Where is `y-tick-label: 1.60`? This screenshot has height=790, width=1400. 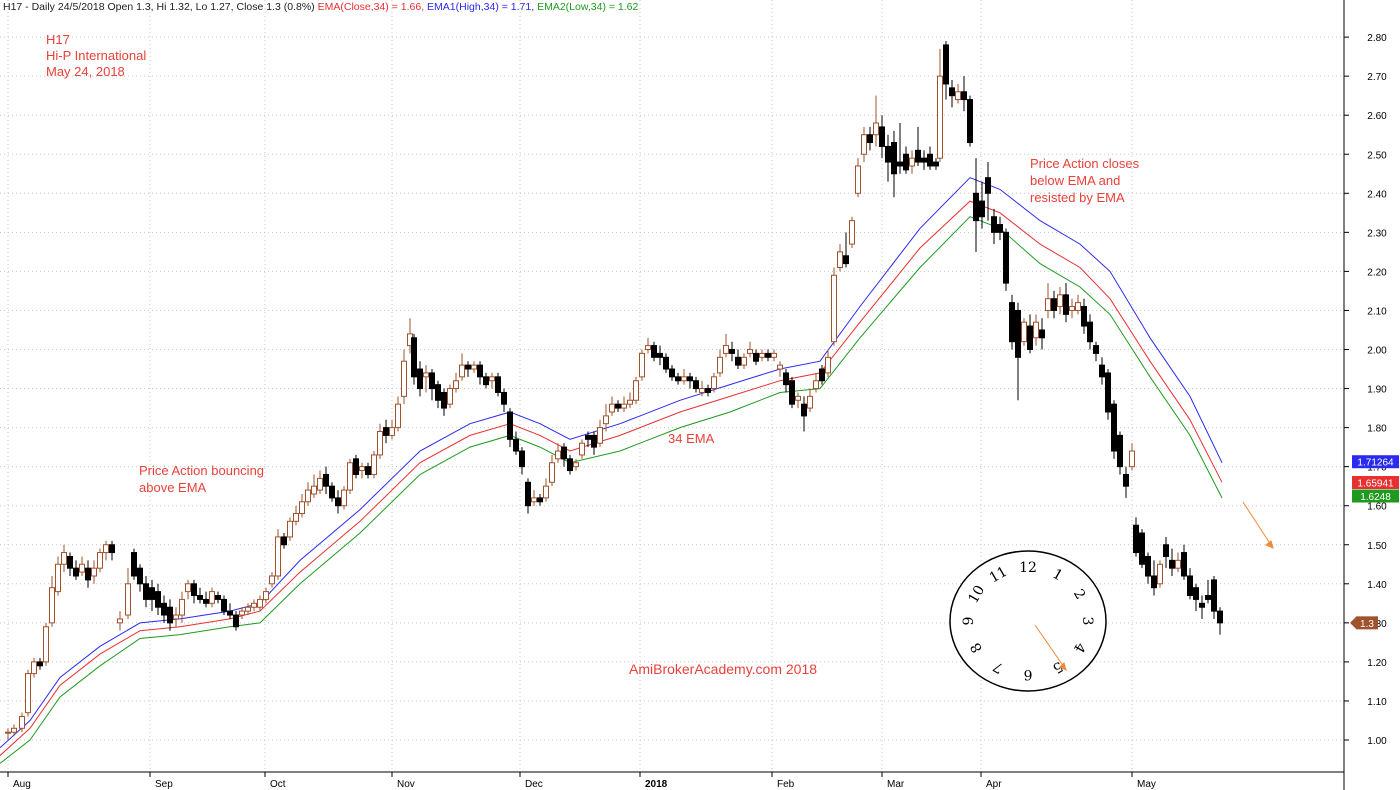 y-tick-label: 1.60 is located at coordinates (1377, 507).